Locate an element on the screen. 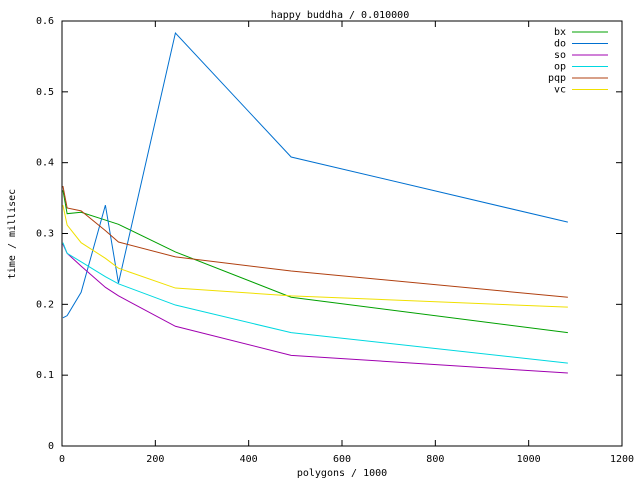  x-axis-label: polygons / 1000 is located at coordinates (342, 473).